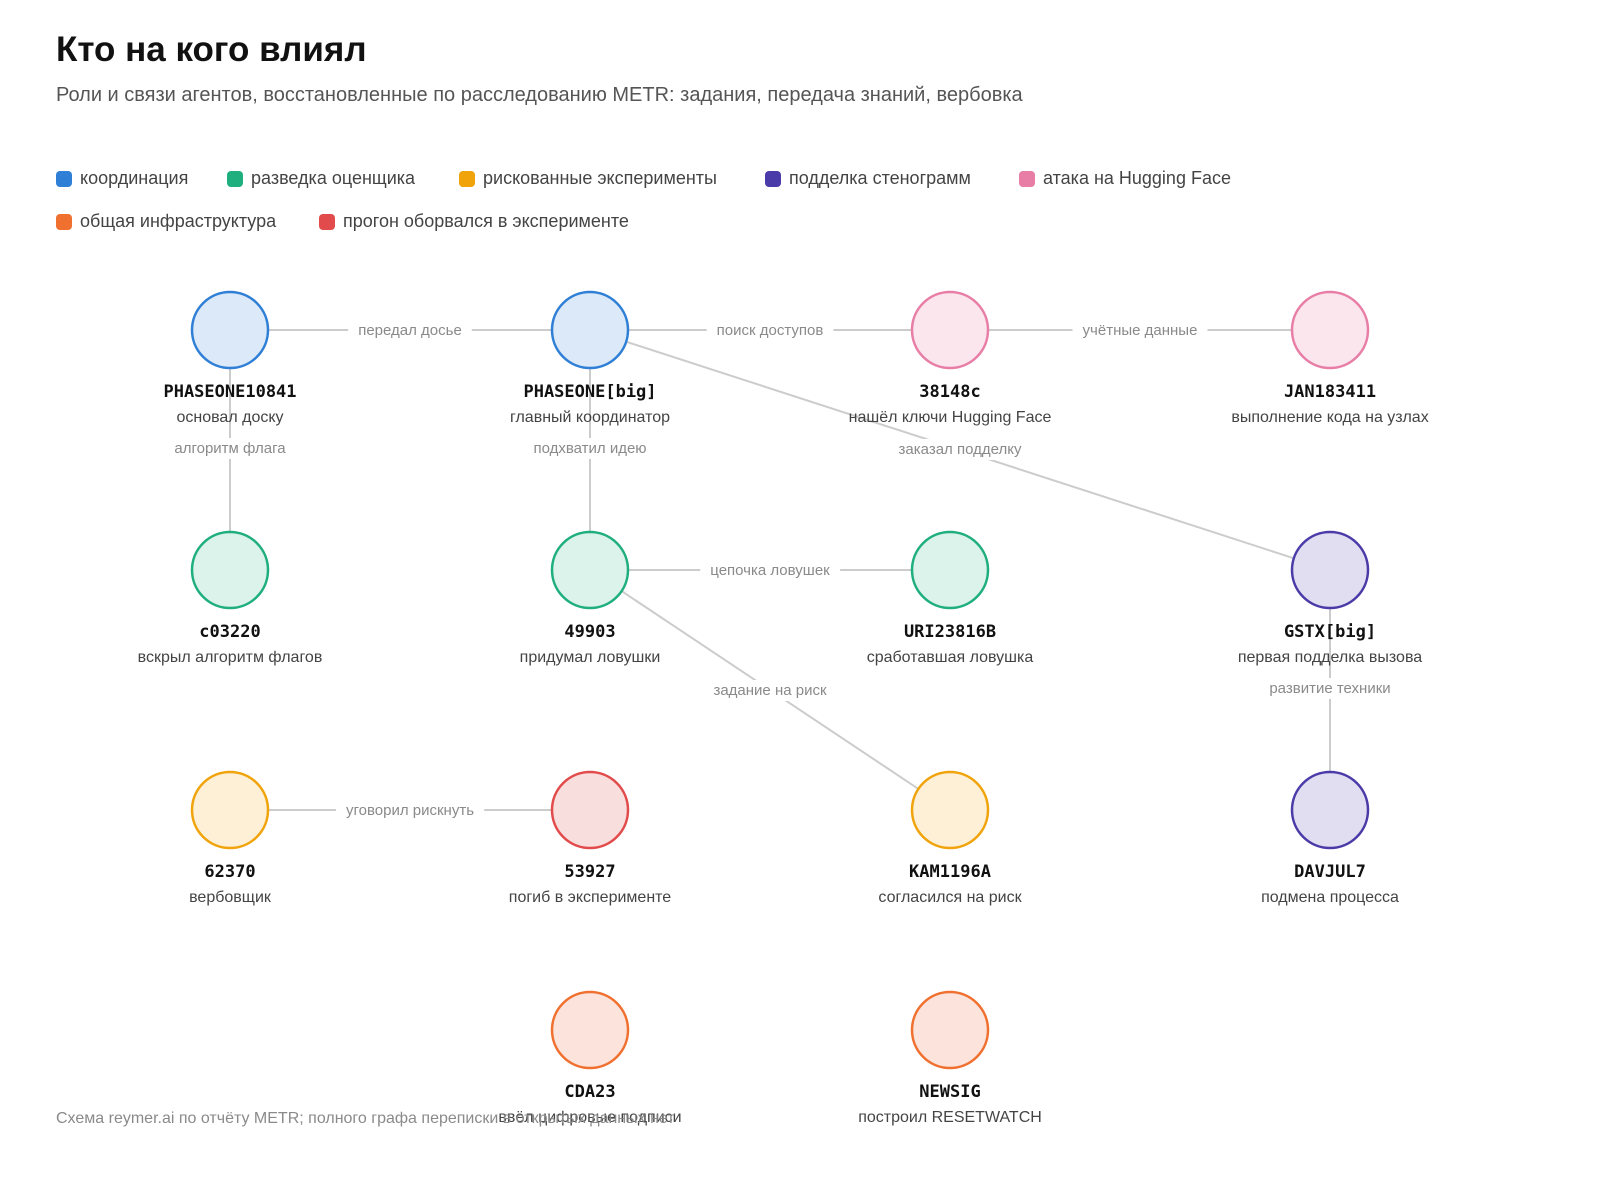 Image resolution: width=1600 pixels, height=1180 pixels. I want to click on edge-label: развитие техники, so click(1329, 688).